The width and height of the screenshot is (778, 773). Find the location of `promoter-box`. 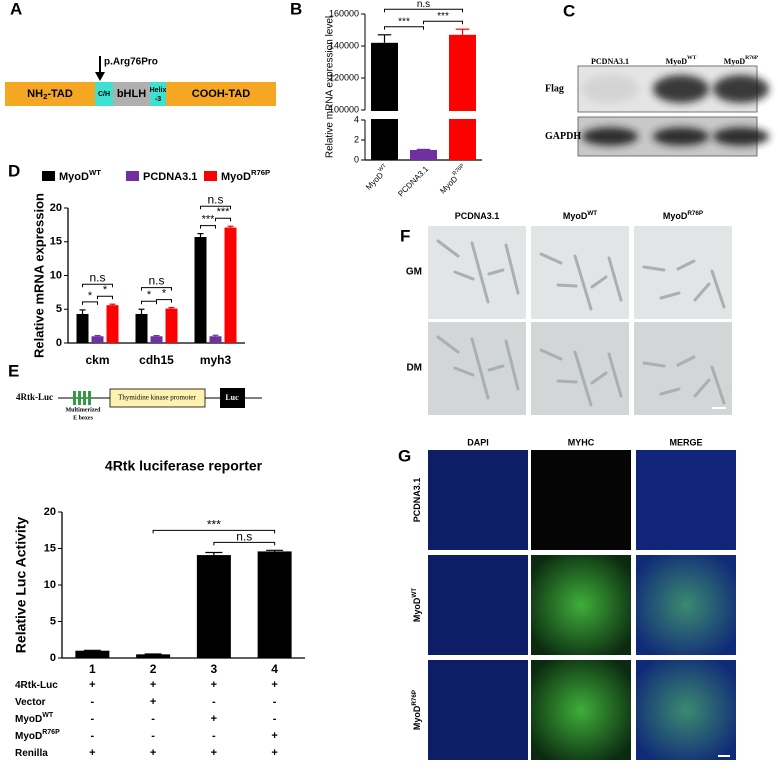

promoter-box is located at coordinates (157, 398).